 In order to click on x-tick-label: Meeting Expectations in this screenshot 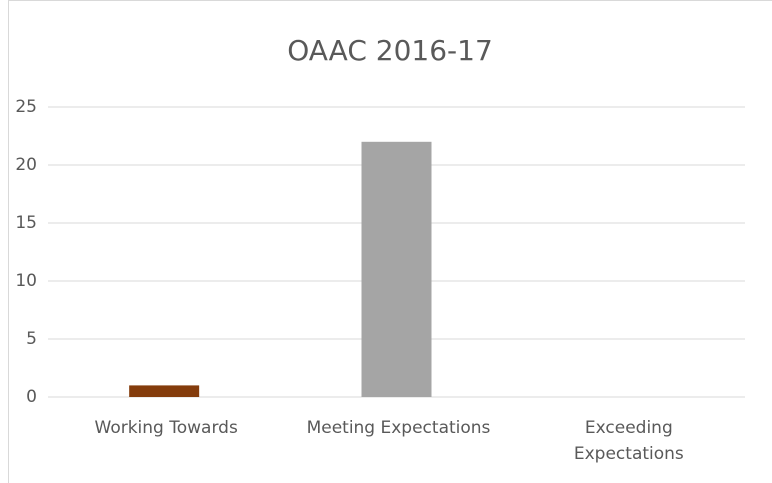, I will do `click(398, 428)`.